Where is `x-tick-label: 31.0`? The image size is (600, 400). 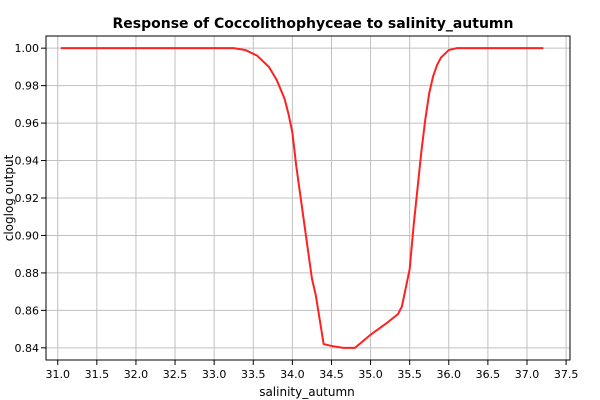
x-tick-label: 31.0 is located at coordinates (57, 374).